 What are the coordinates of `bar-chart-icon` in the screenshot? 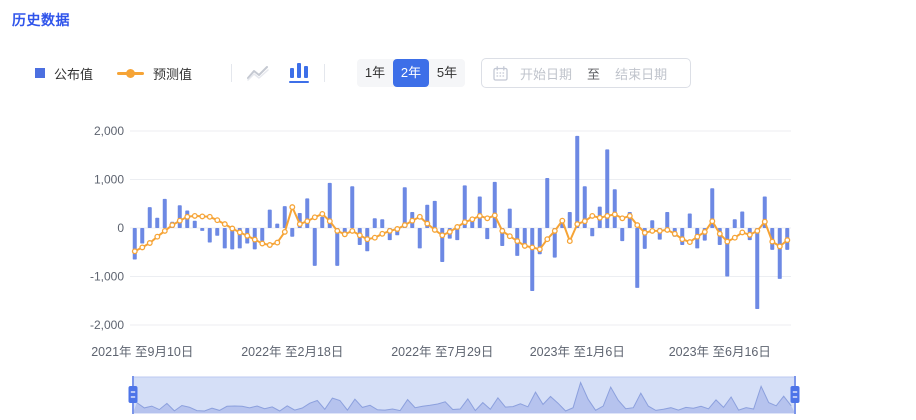 It's located at (299, 73).